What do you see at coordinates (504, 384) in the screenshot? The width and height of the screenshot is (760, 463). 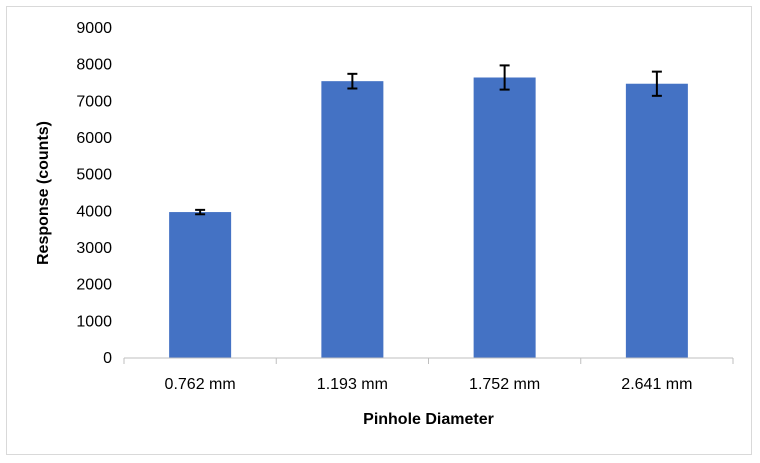 I see `x-tick-label: 1.752 mm` at bounding box center [504, 384].